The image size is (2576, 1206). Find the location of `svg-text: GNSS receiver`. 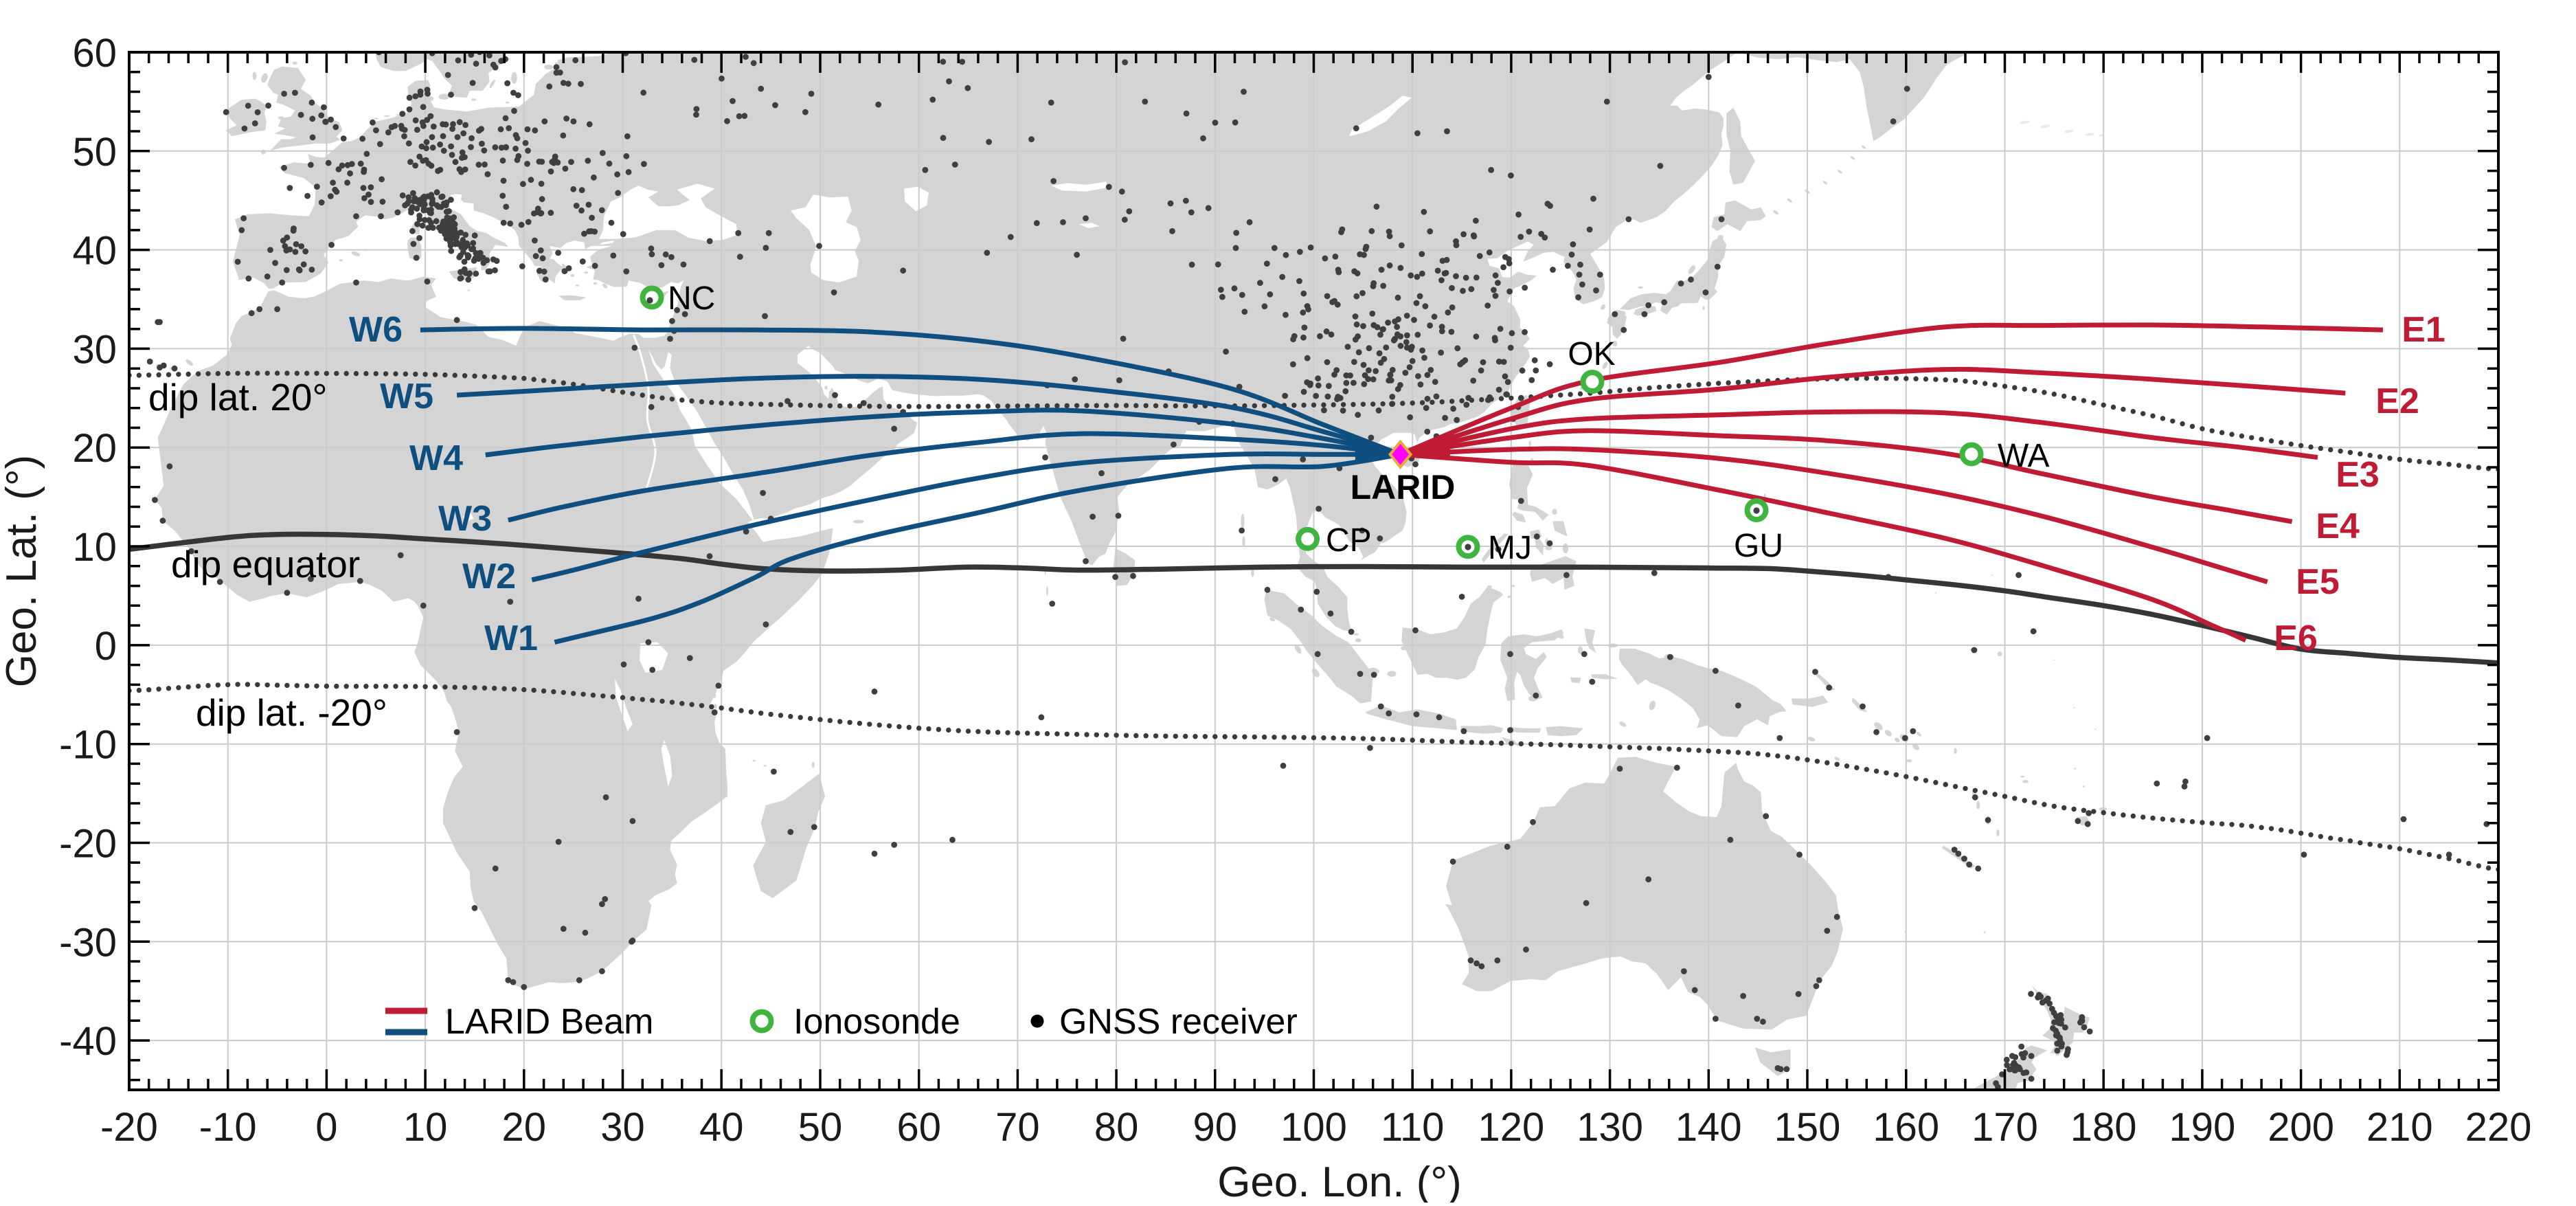

svg-text: GNSS receiver is located at coordinates (1178, 1022).